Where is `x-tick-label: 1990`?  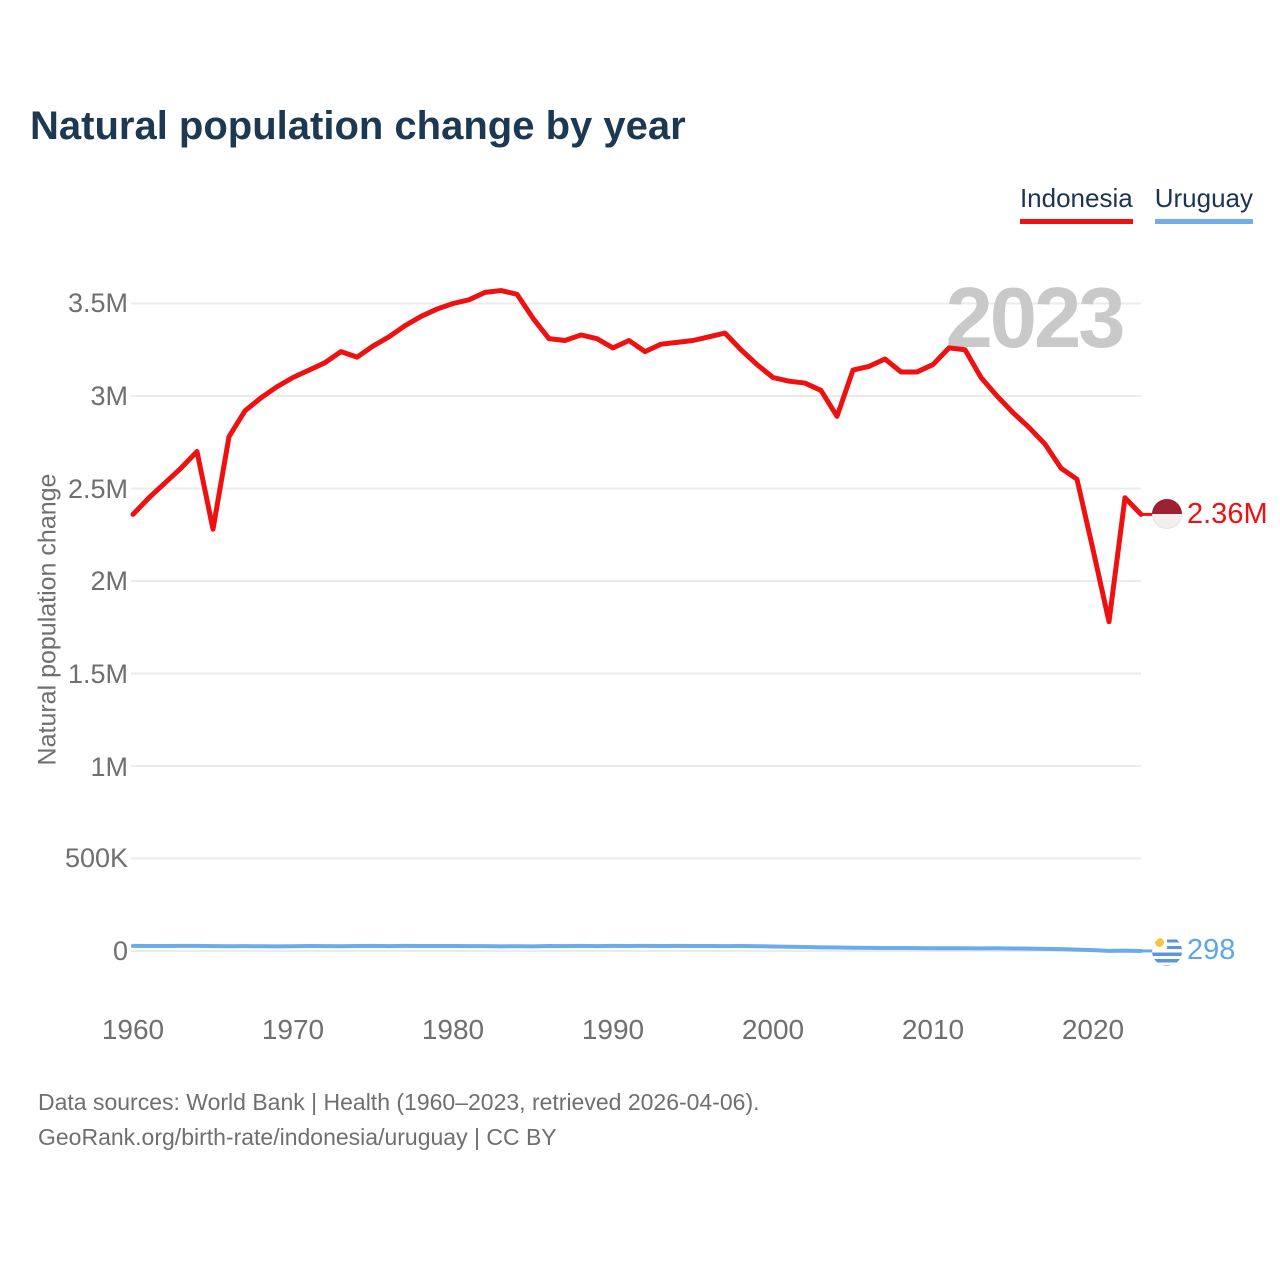
x-tick-label: 1990 is located at coordinates (613, 1029).